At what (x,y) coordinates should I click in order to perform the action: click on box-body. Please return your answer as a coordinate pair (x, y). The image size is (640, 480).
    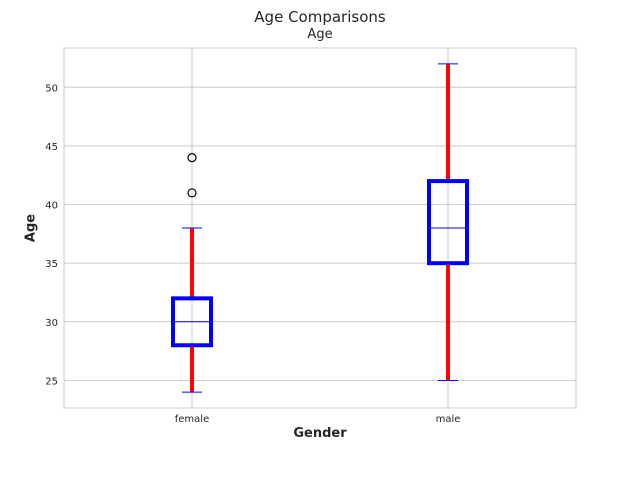
    Looking at the image, I should click on (448, 222).